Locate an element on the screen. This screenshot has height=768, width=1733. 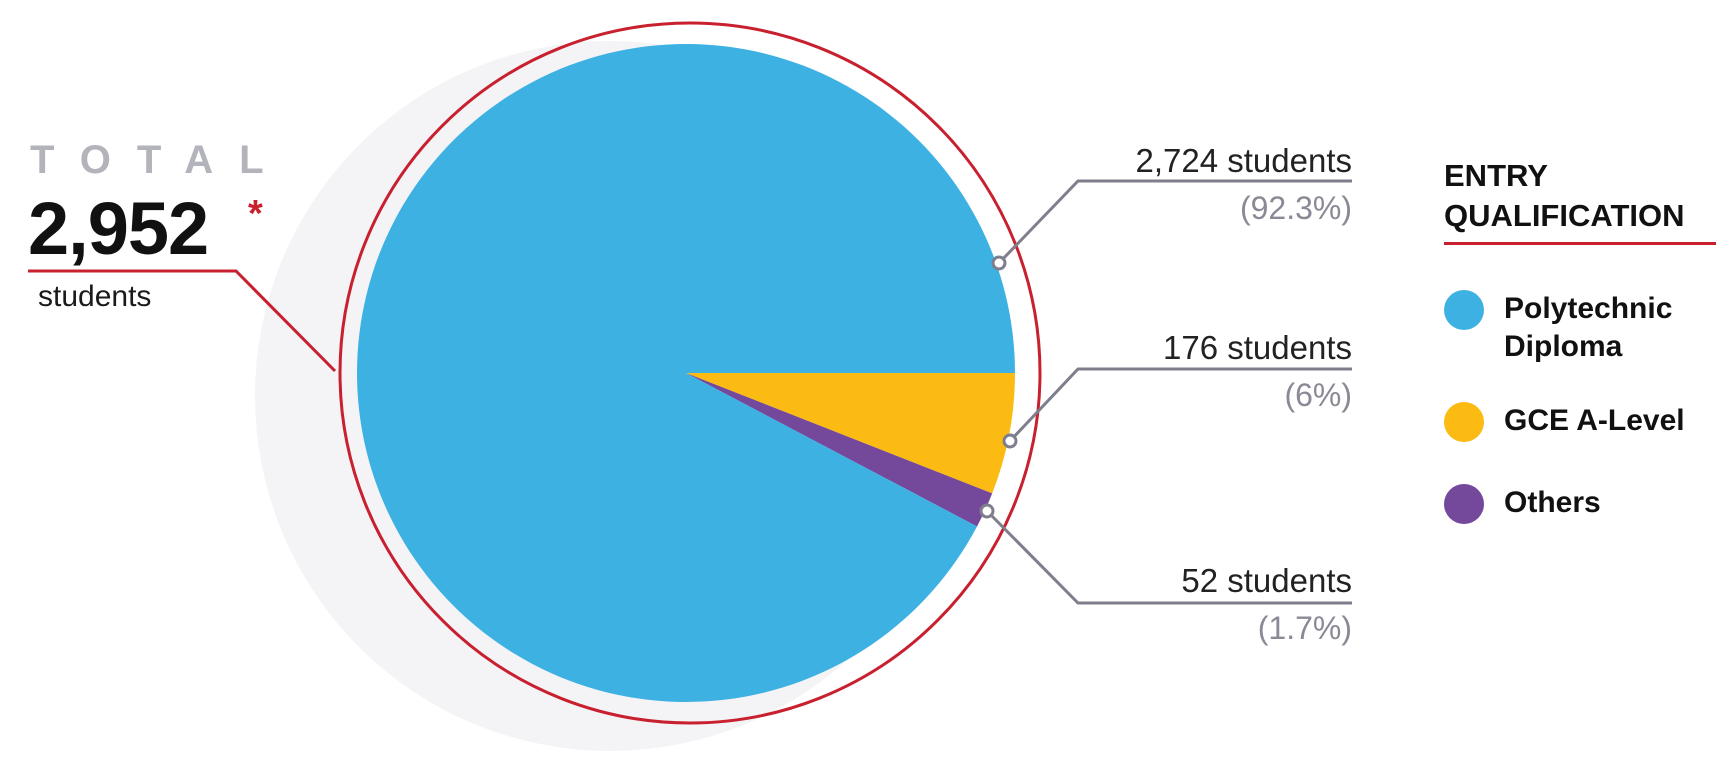
legend-swatch-others is located at coordinates (1464, 504).